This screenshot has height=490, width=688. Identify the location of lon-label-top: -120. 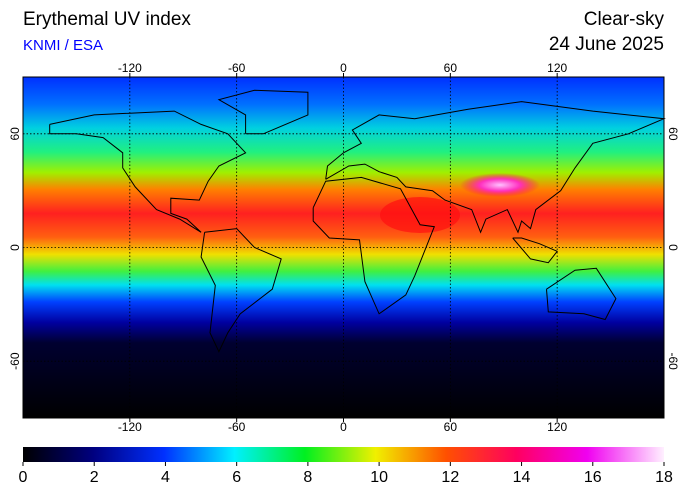
(130, 68).